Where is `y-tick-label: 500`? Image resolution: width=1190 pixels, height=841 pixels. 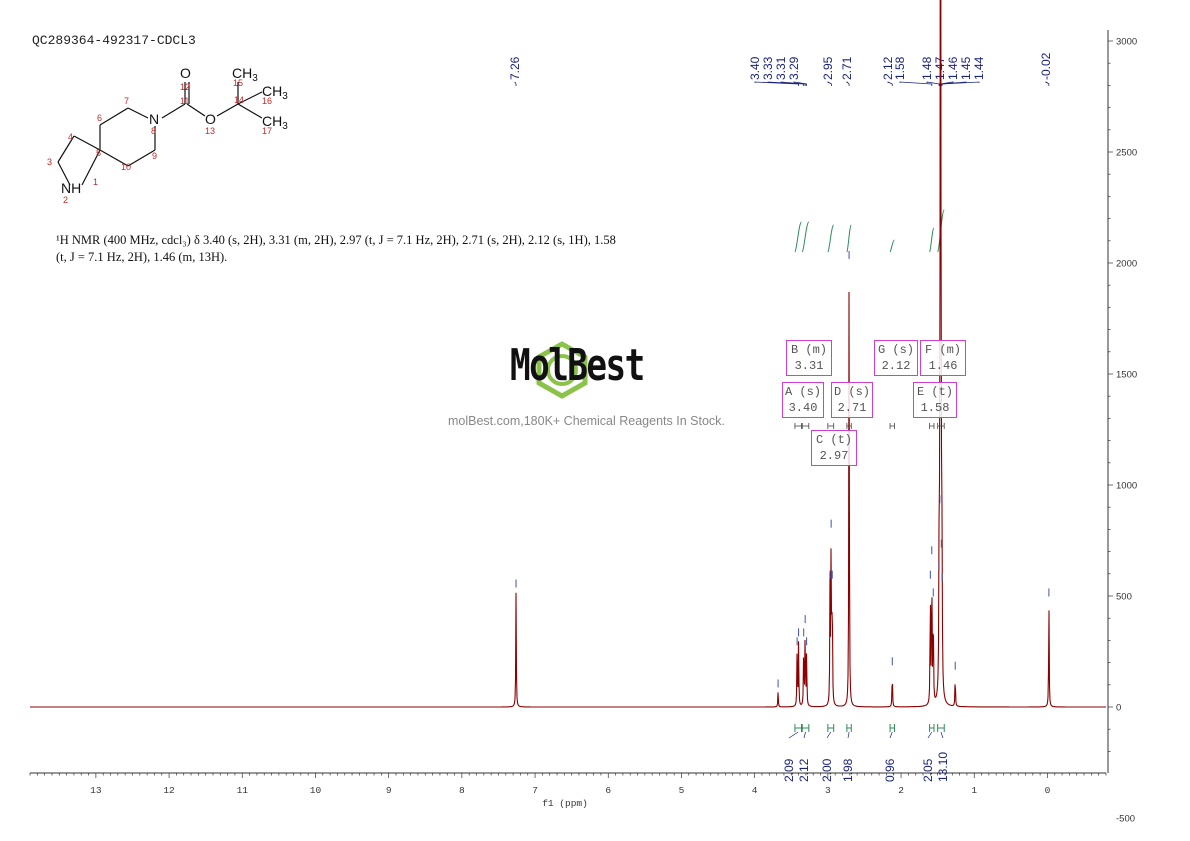
y-tick-label: 500 is located at coordinates (1124, 597).